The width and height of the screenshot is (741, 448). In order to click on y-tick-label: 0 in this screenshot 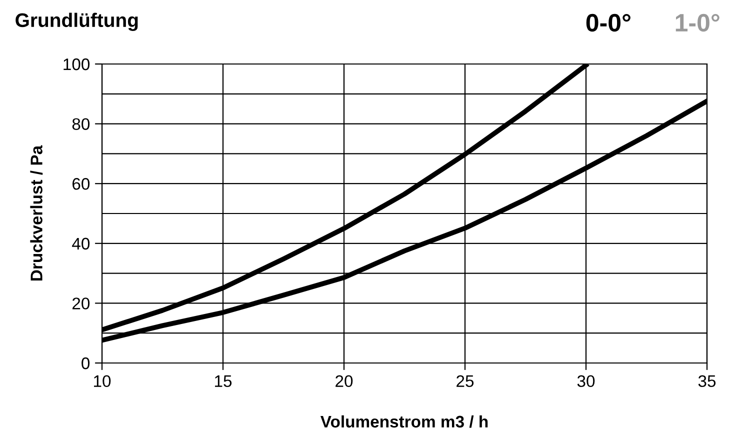, I will do `click(86, 363)`.